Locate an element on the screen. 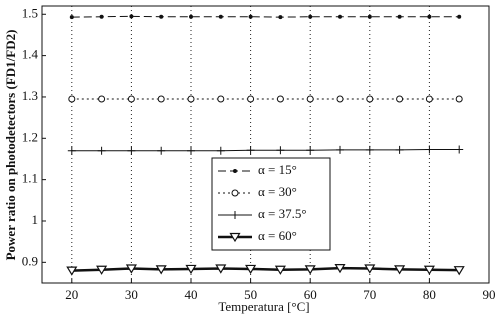 The image size is (500, 322). y-tick-label: 1.4 is located at coordinates (30, 54).